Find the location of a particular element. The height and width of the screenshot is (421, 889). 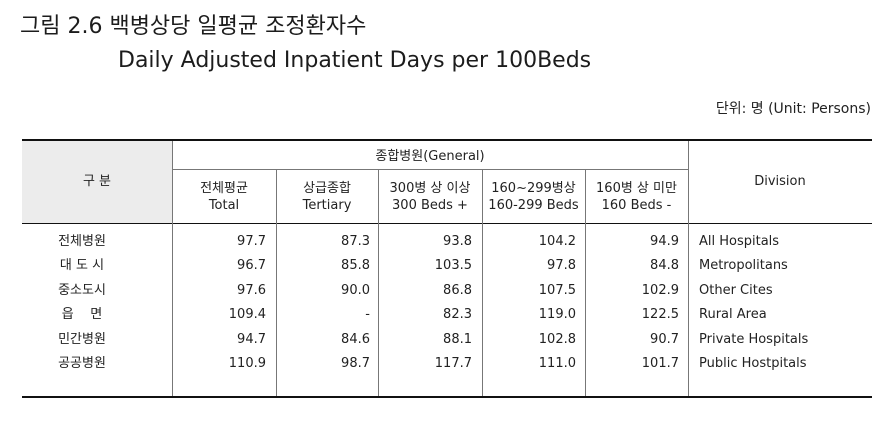

group-header-background is located at coordinates (97, 182).